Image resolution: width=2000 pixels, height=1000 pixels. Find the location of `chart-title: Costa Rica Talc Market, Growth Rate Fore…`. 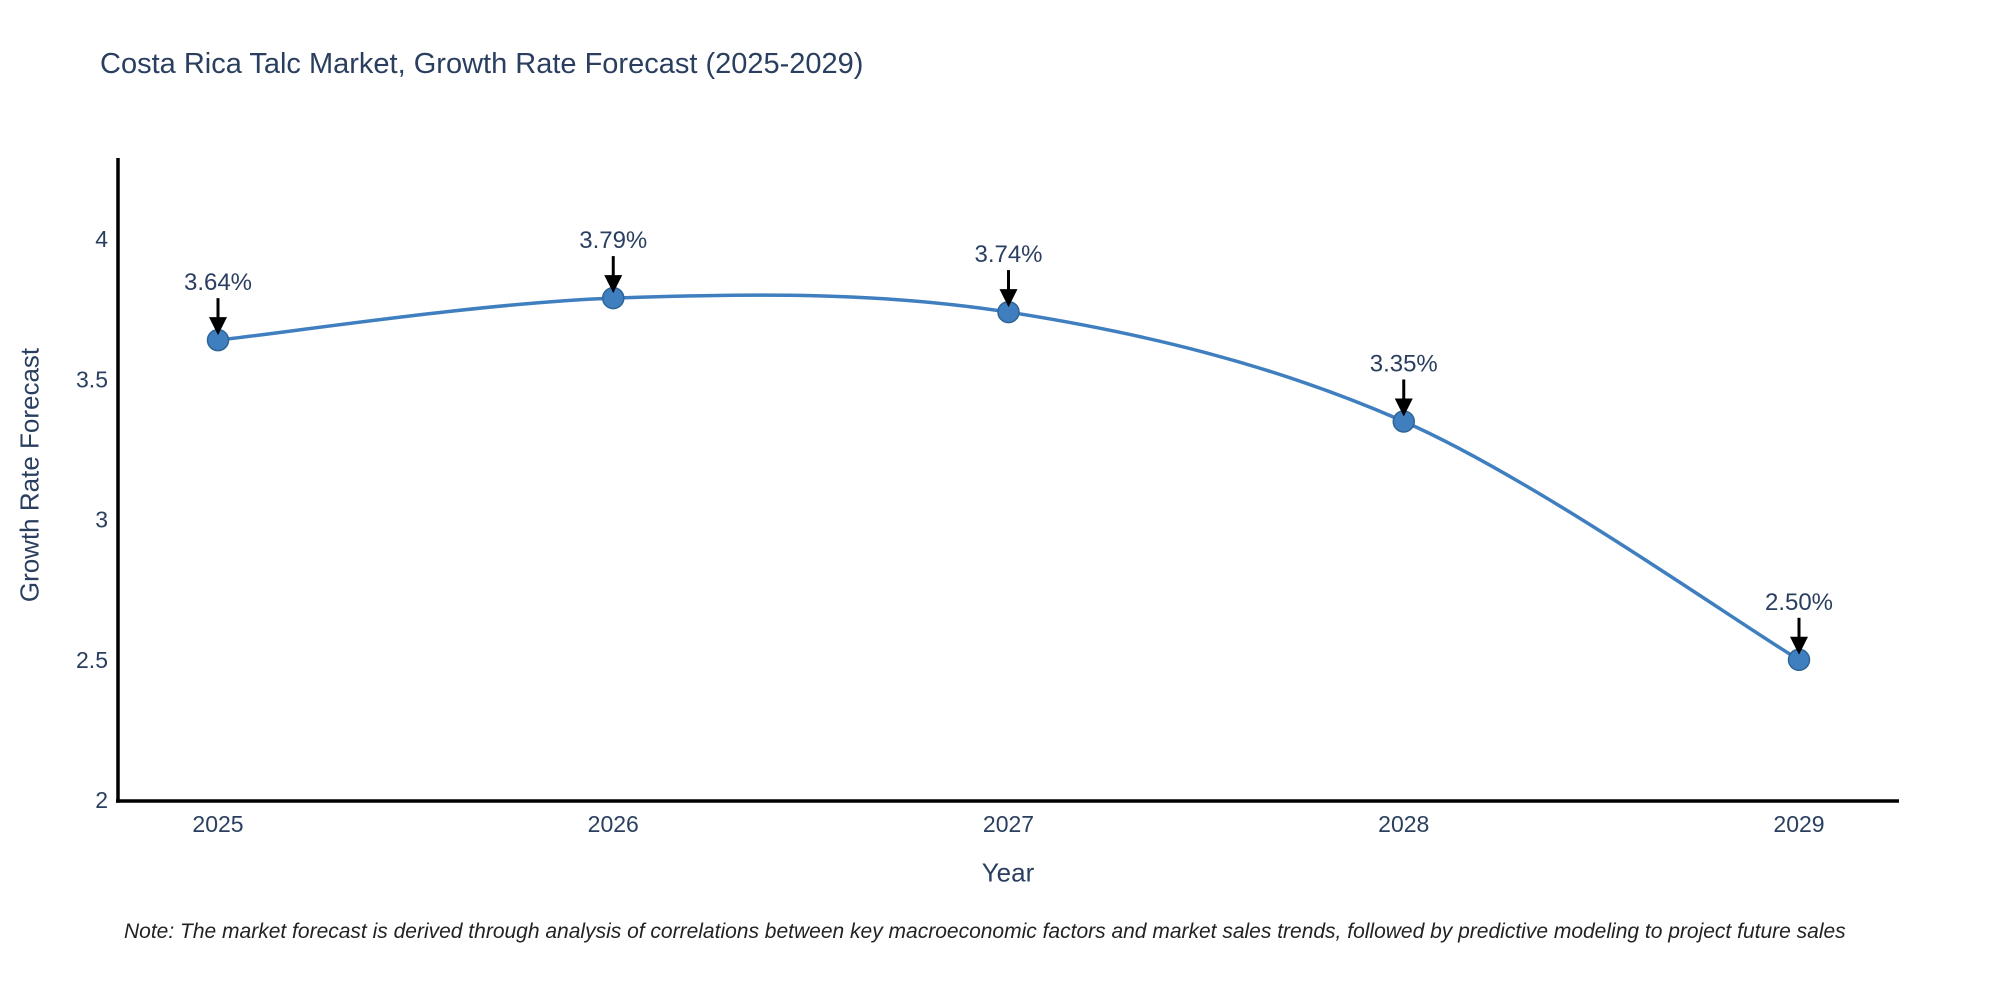

chart-title: Costa Rica Talc Market, Growth Rate Fore… is located at coordinates (482, 64).